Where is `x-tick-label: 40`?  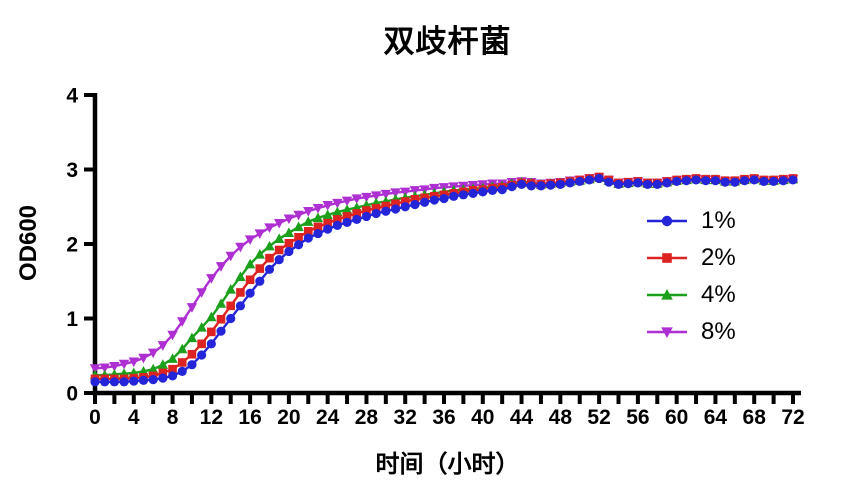 x-tick-label: 40 is located at coordinates (482, 417).